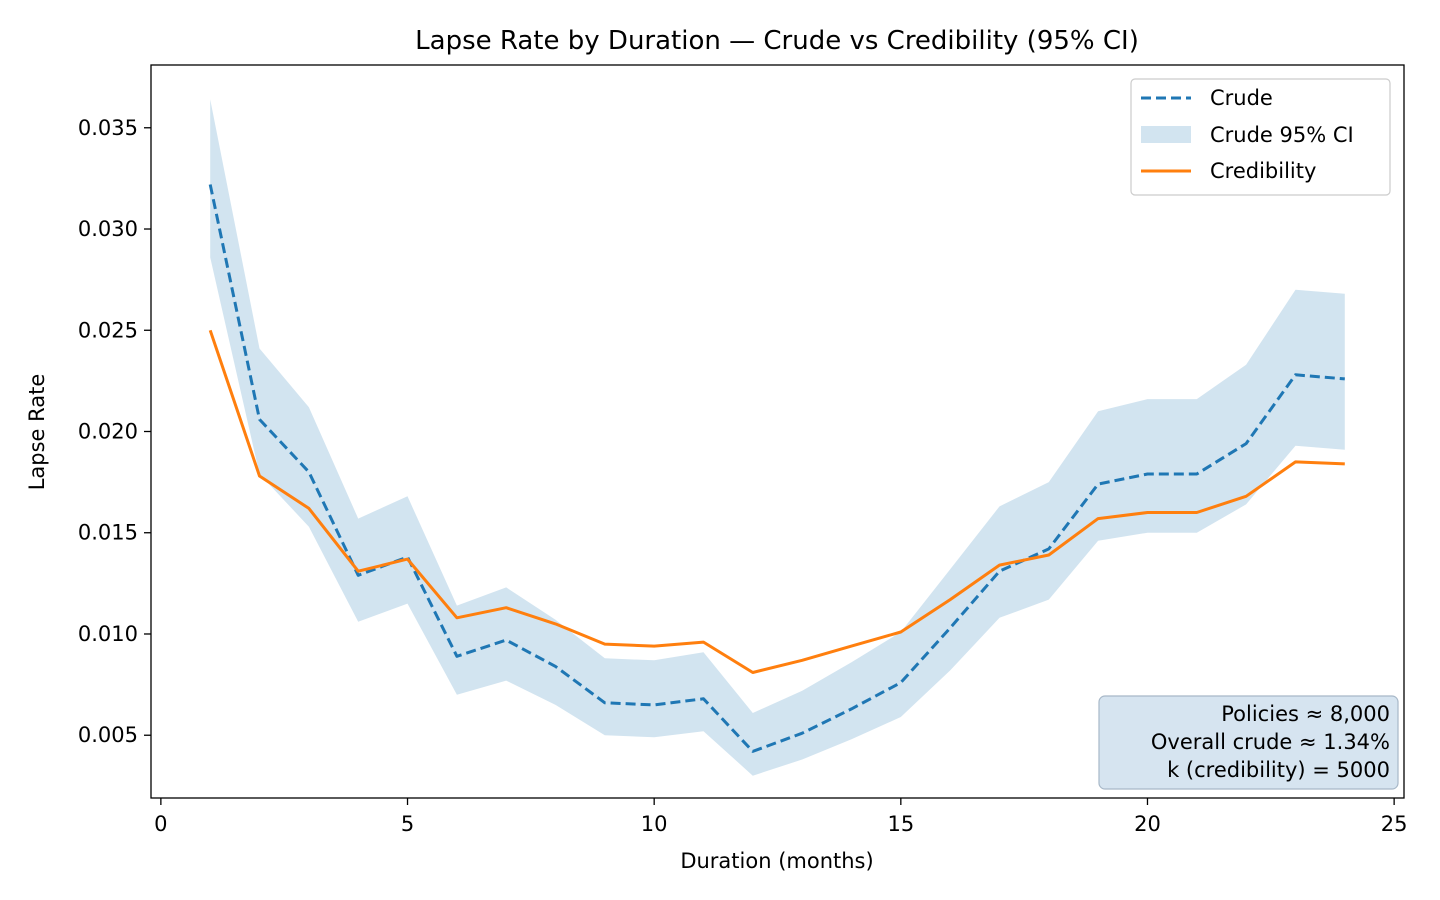 This screenshot has height=900, width=1440. What do you see at coordinates (1394, 824) in the screenshot?
I see `x-tick-label: 25` at bounding box center [1394, 824].